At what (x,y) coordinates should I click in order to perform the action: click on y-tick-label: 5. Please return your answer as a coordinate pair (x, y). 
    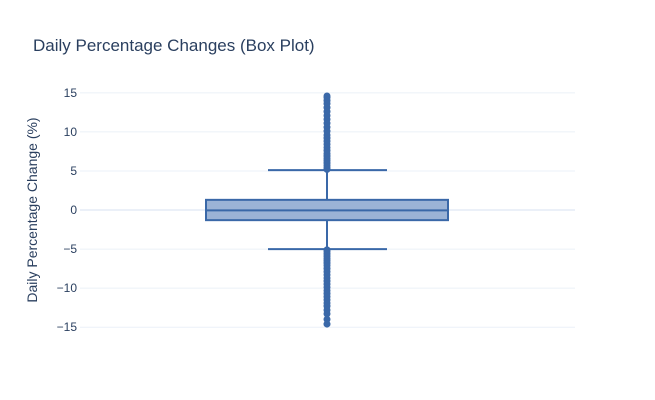
    Looking at the image, I should click on (73, 171).